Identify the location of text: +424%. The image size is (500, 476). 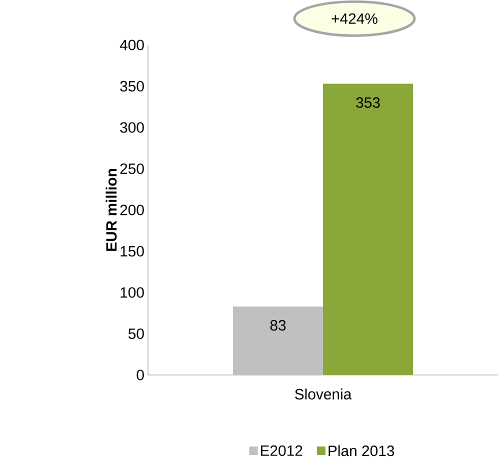
(355, 18).